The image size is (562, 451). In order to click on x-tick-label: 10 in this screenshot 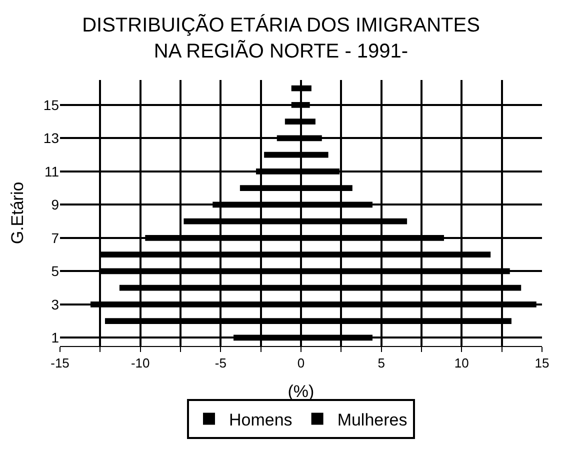, I will do `click(461, 363)`.